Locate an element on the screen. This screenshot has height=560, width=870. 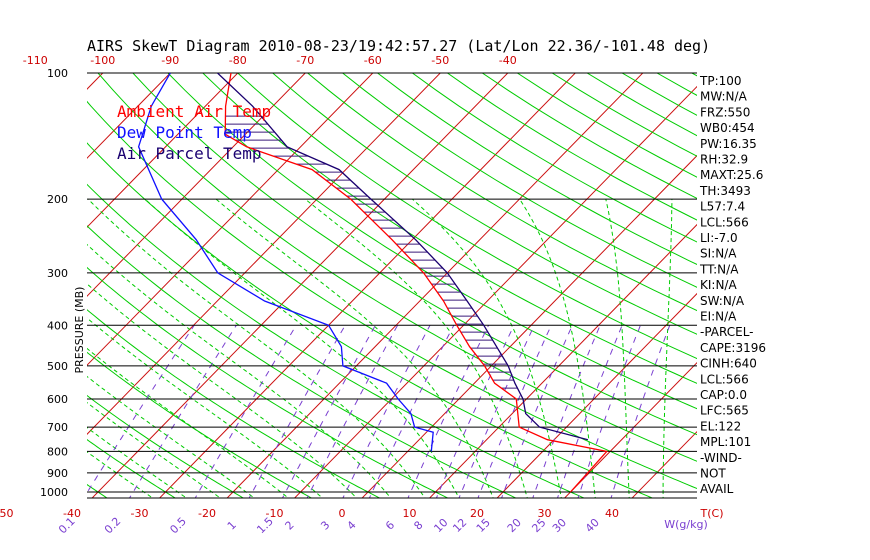
top-temp-tick-label: -40 is located at coordinates (508, 60).